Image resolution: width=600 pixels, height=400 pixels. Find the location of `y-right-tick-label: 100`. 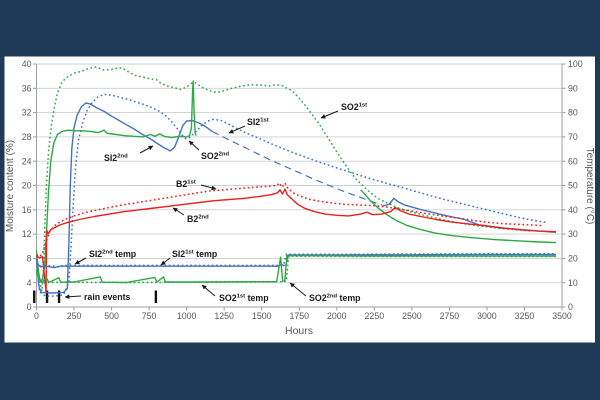

y-right-tick-label: 100 is located at coordinates (575, 64).